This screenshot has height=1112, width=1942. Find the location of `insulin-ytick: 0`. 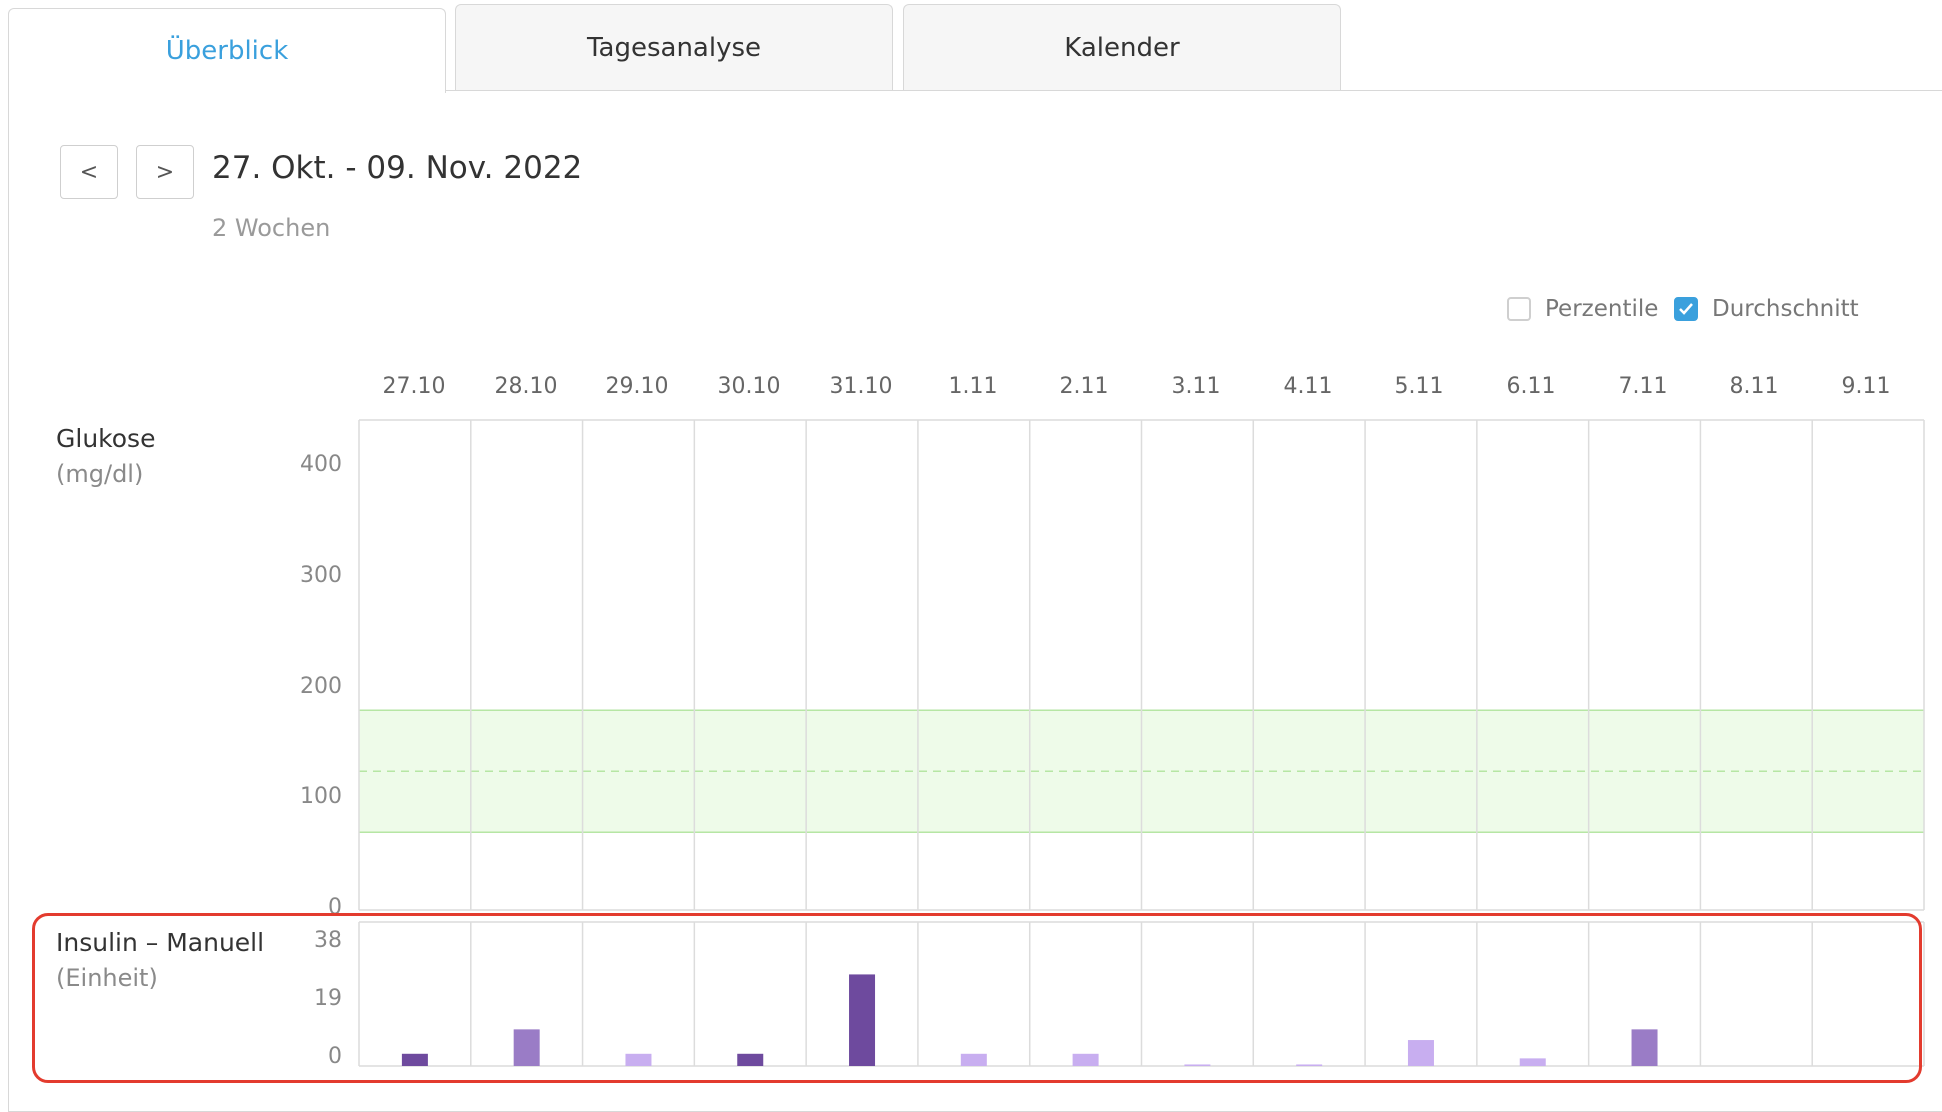

insulin-ytick: 0 is located at coordinates (335, 1056).